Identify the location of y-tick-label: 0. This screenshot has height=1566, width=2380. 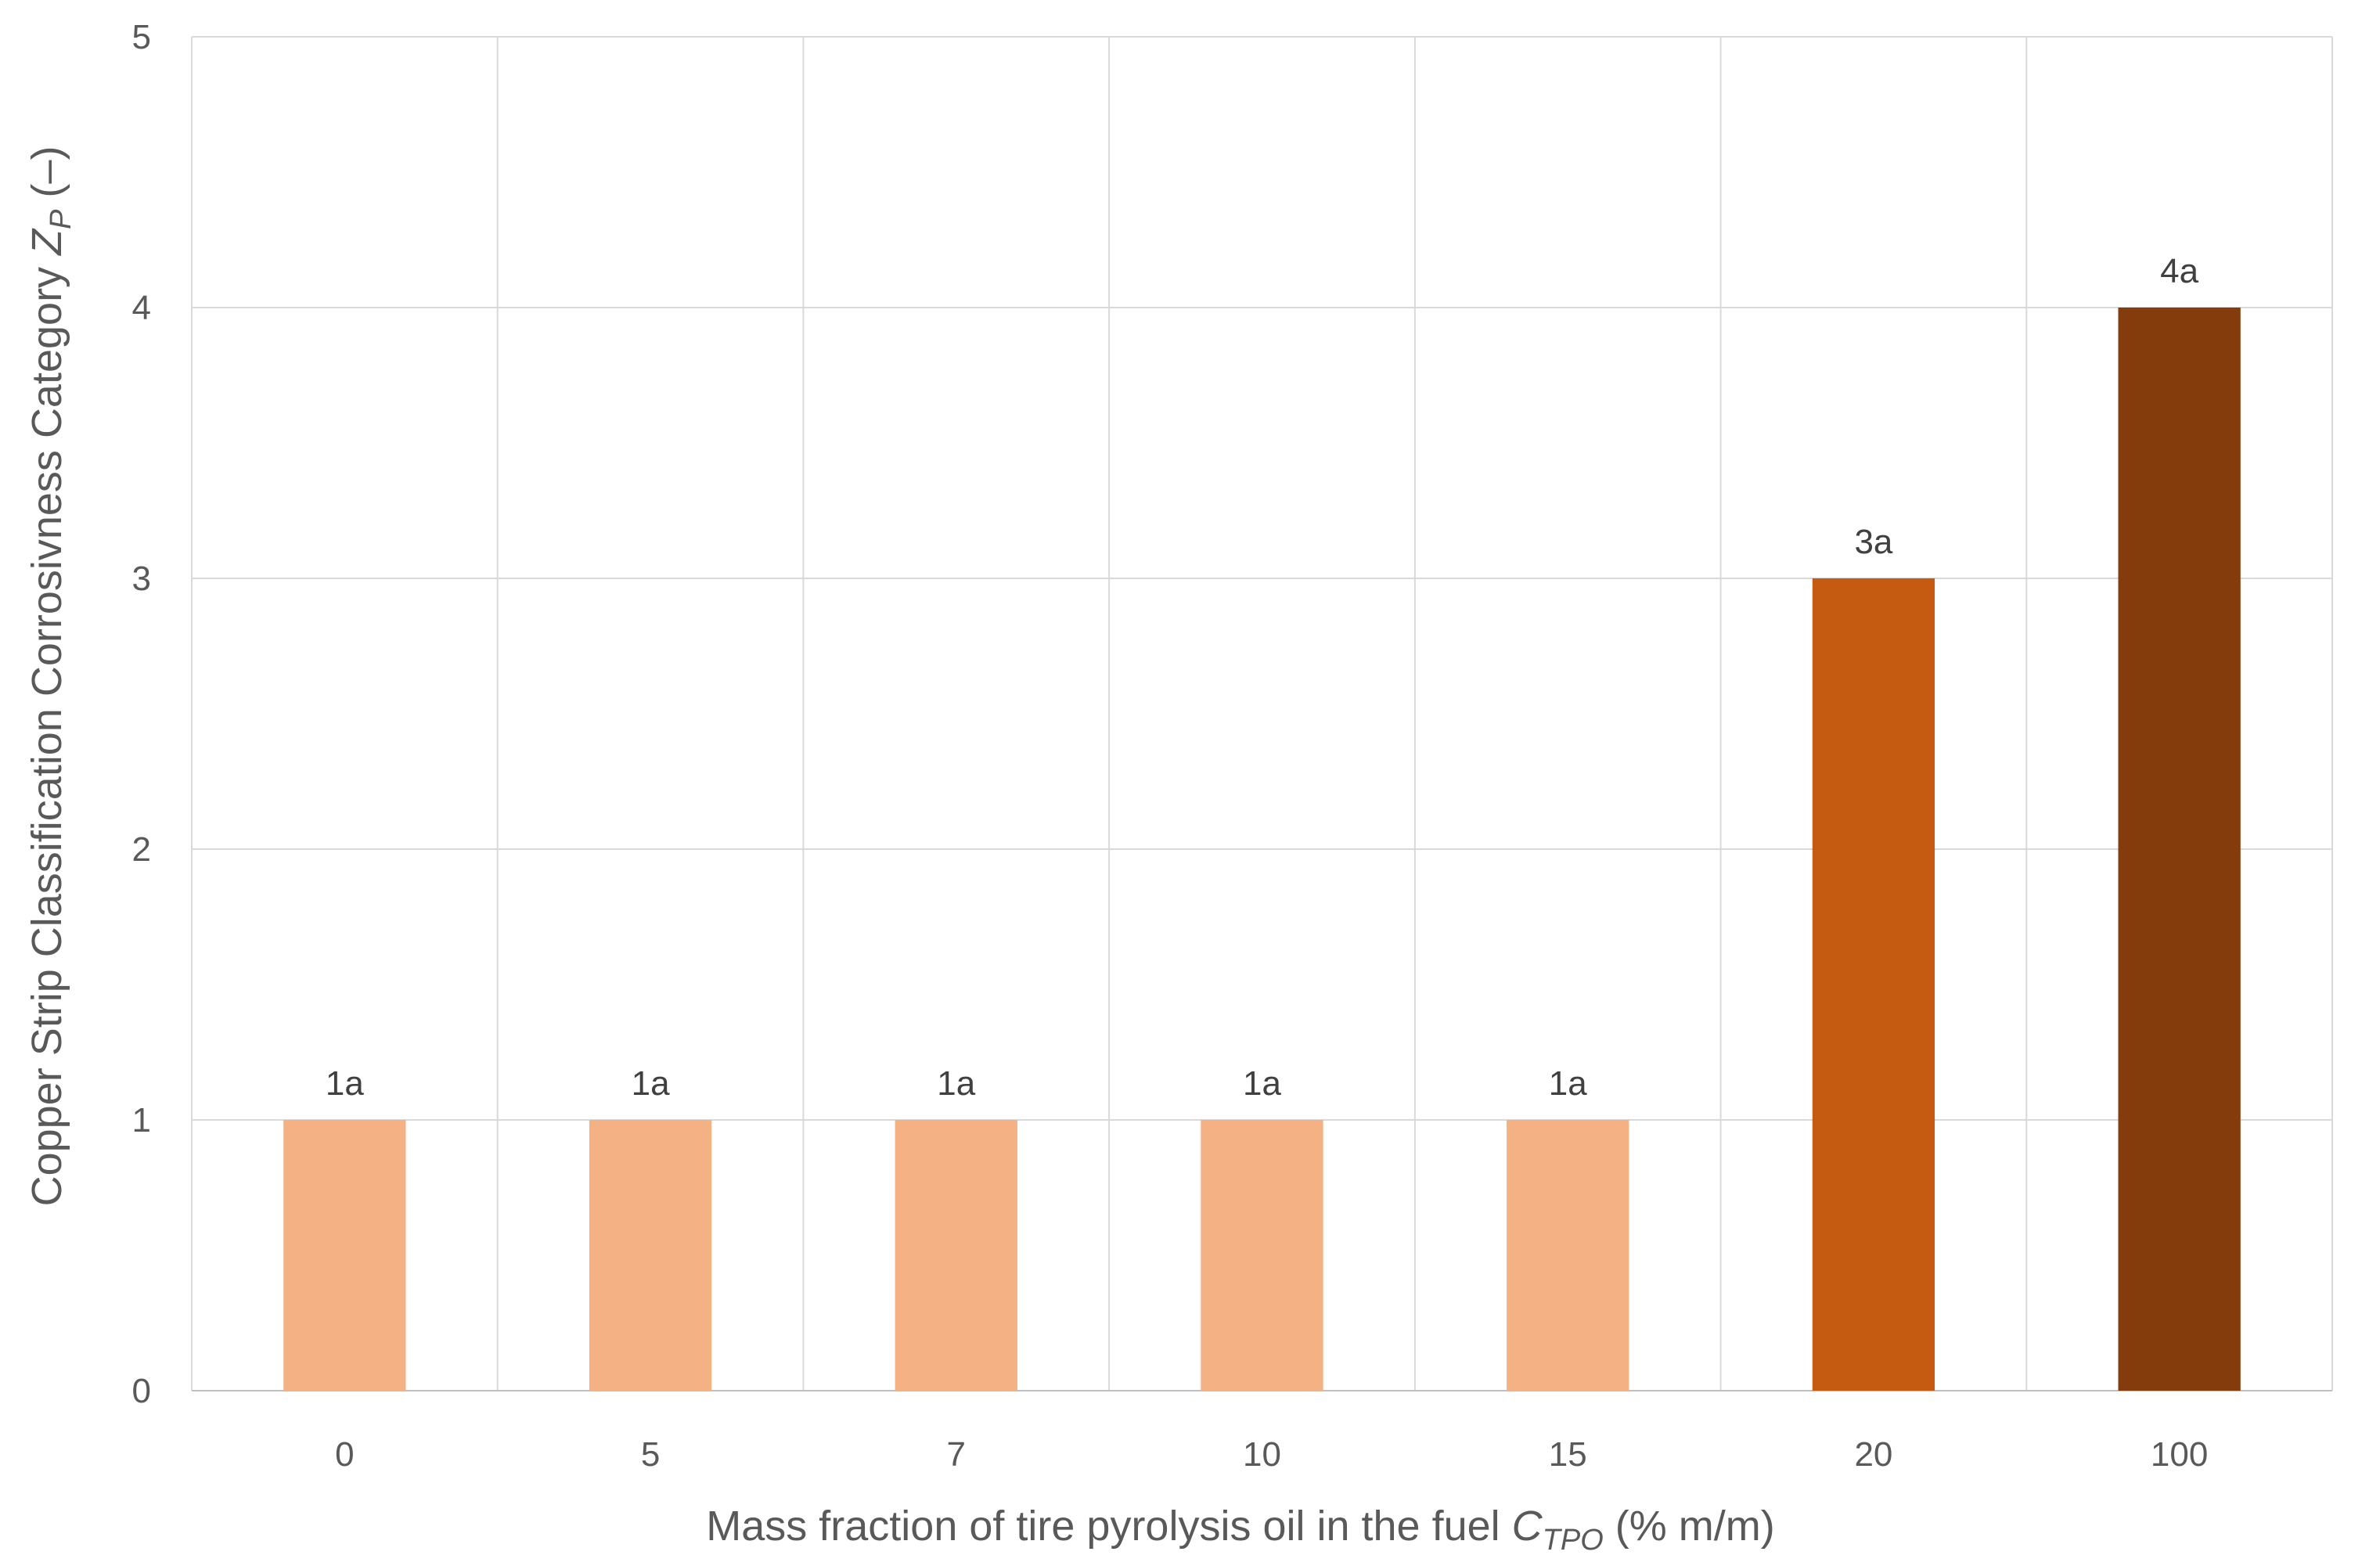
(141, 1391).